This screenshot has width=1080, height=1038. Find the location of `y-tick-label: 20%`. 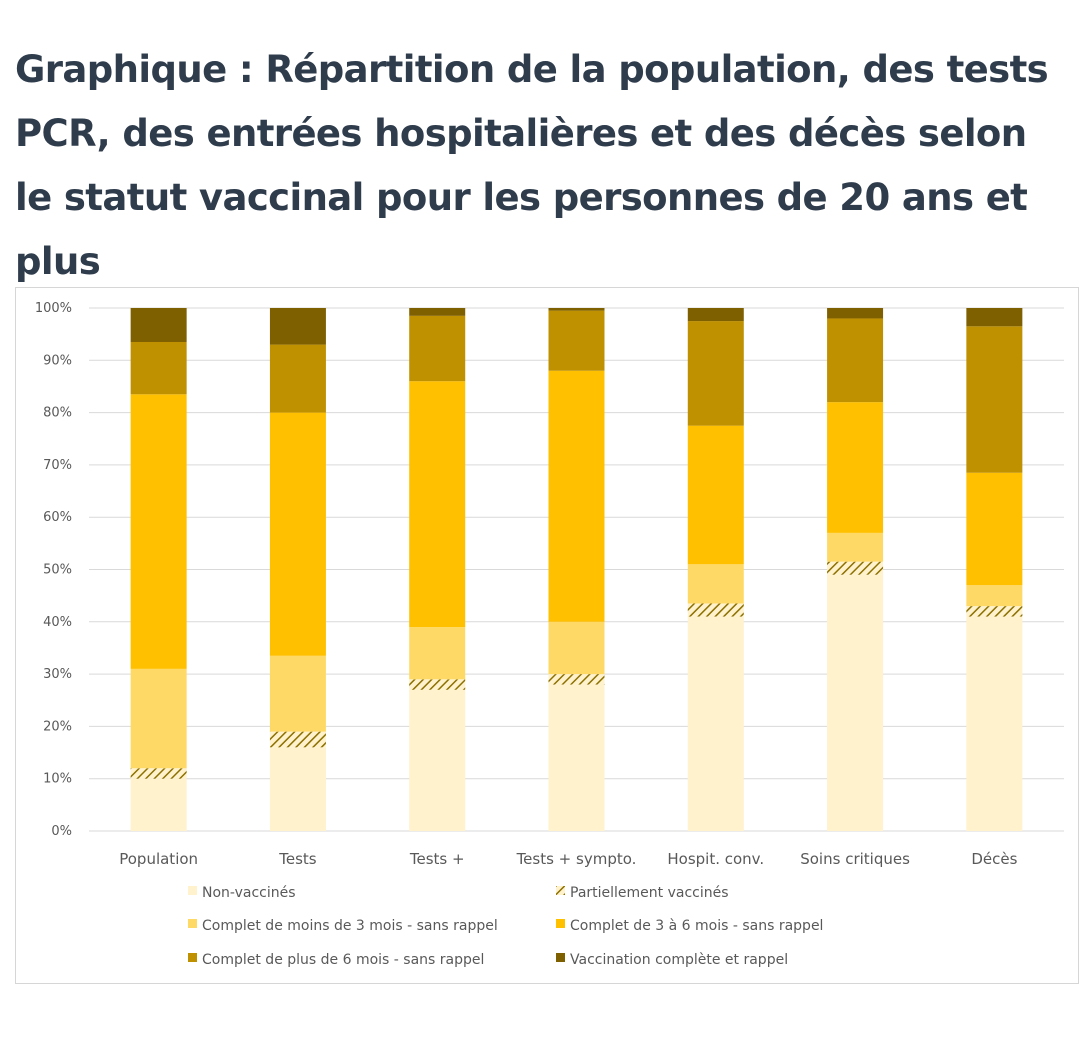

y-tick-label: 20% is located at coordinates (57, 726).